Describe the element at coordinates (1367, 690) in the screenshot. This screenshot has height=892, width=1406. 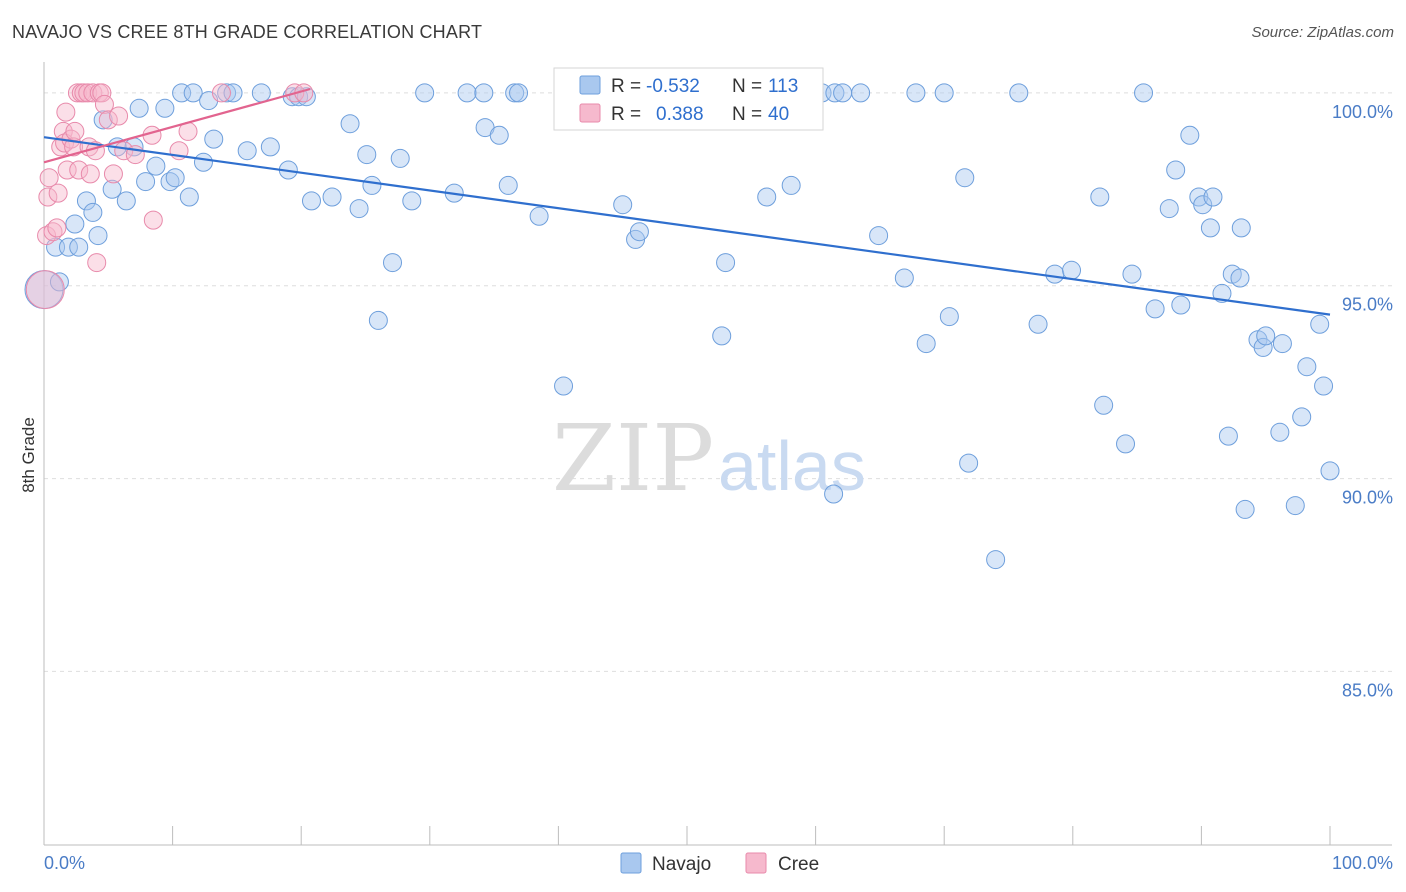
I see `y-tick-label-85: 85.0%` at that location.